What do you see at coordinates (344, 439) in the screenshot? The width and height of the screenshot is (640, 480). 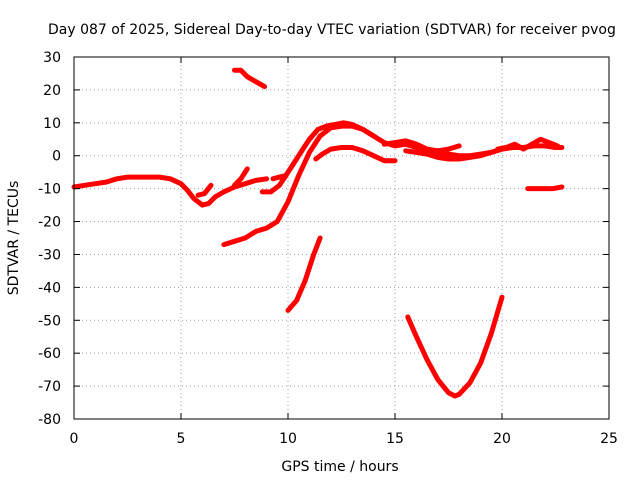 I see `x-tick-labels: 0 5 10 15 20 25` at bounding box center [344, 439].